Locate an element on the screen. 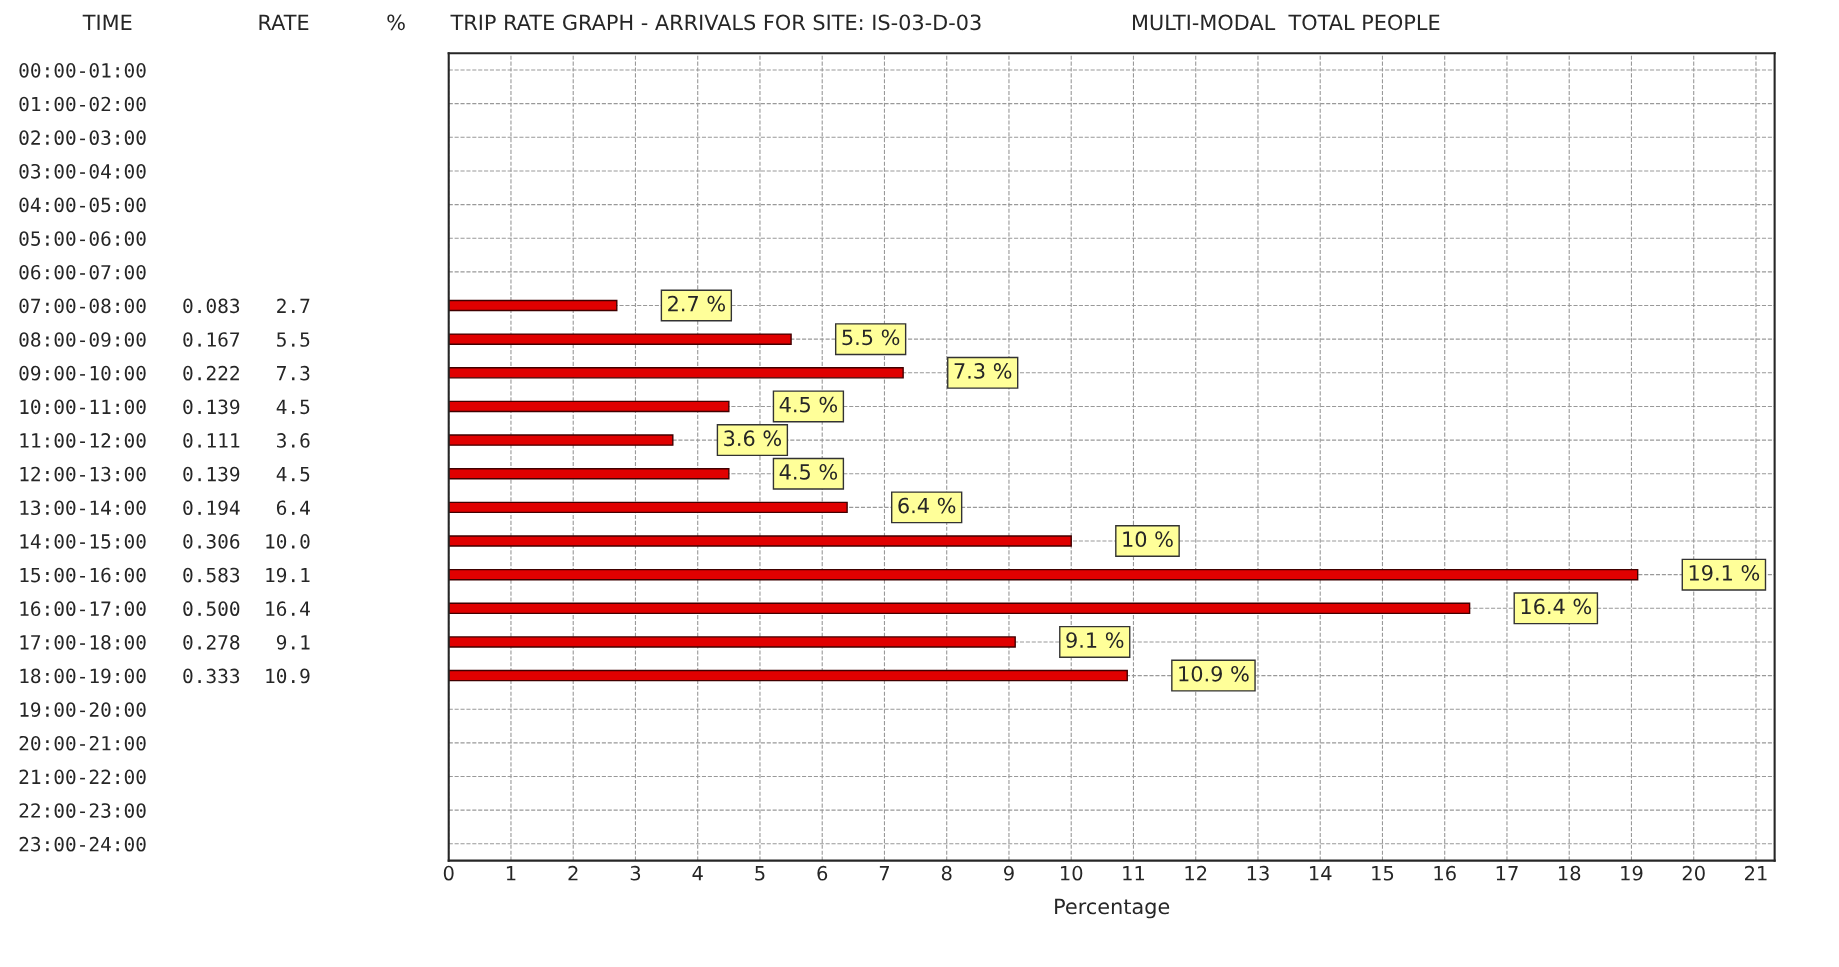  data-label: 5.5 % is located at coordinates (871, 337).